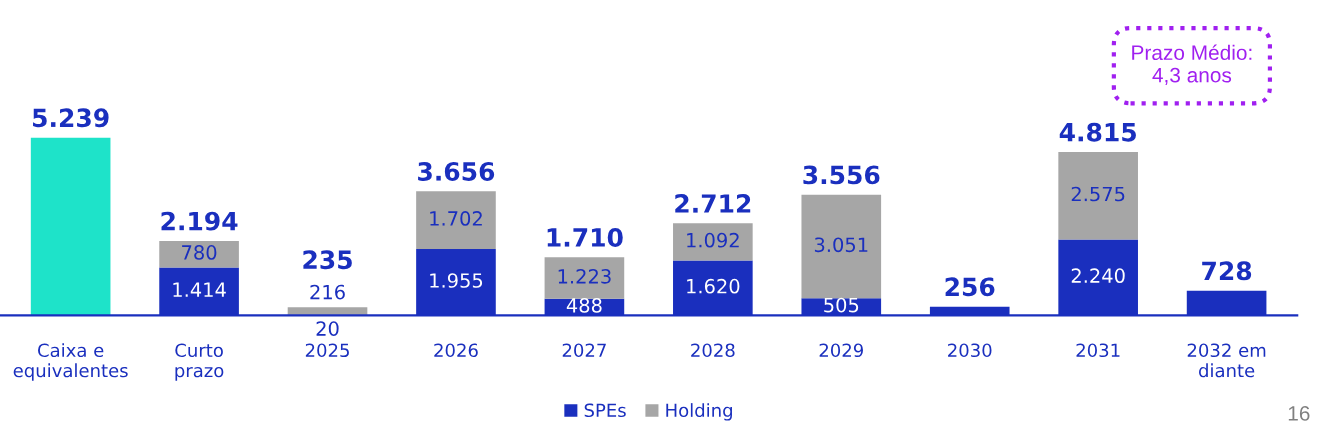 This screenshot has width=1317, height=438. Describe the element at coordinates (970, 287) in the screenshot. I see `total-label: 256` at that location.